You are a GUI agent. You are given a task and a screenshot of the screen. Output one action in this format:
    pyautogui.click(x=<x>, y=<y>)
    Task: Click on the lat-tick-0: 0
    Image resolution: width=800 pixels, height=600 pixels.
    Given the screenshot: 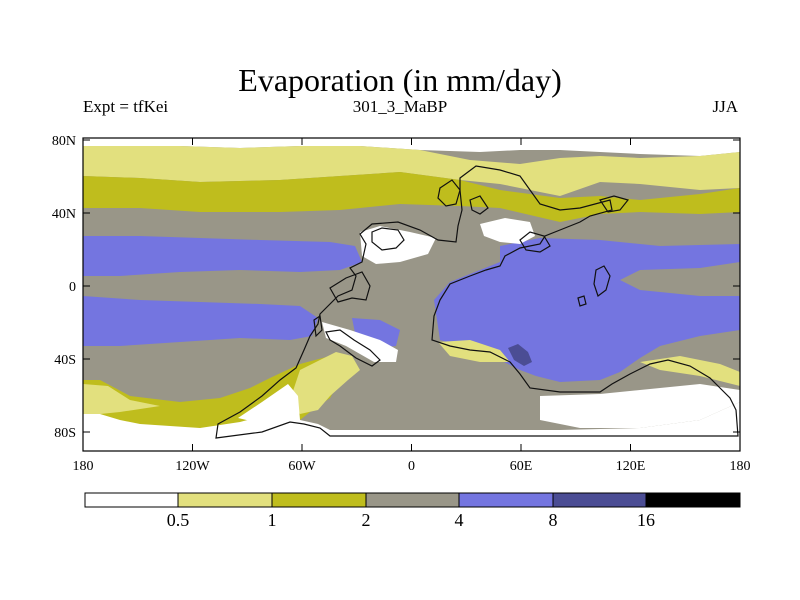 What is the action you would take?
    pyautogui.click(x=72, y=287)
    